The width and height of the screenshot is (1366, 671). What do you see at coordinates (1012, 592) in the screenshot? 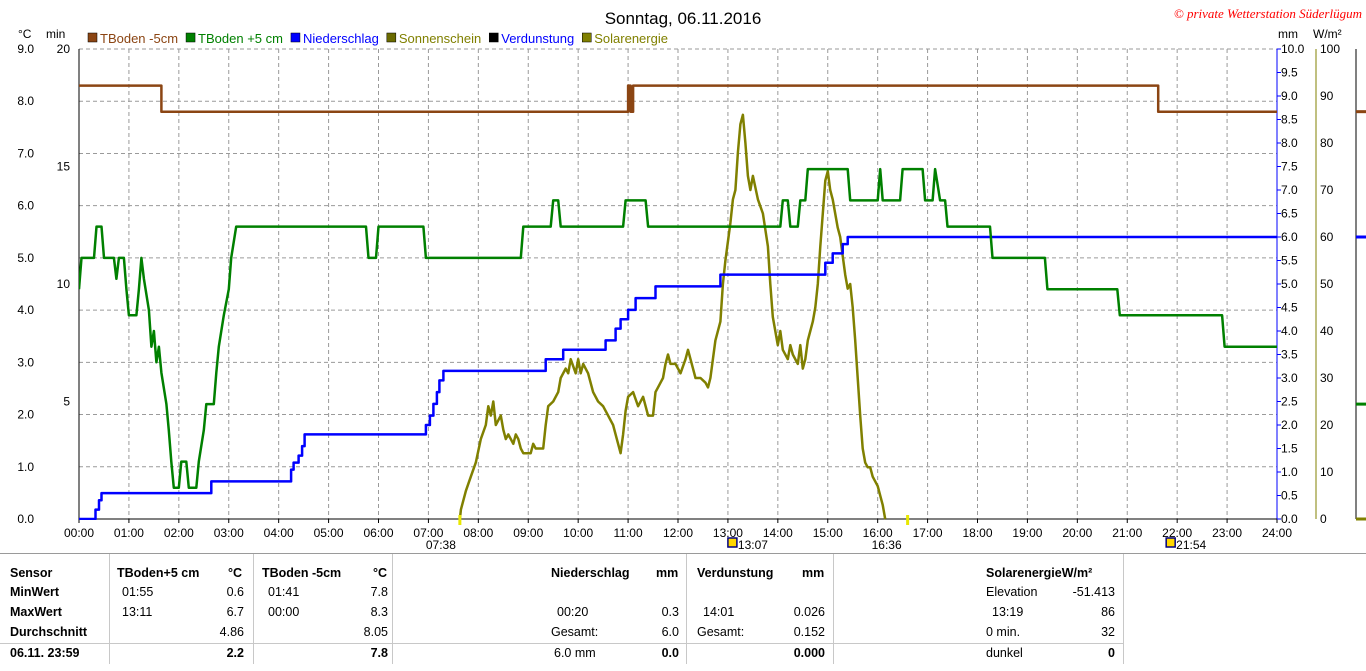
I see `solar-elevation-label: Elevation` at bounding box center [1012, 592].